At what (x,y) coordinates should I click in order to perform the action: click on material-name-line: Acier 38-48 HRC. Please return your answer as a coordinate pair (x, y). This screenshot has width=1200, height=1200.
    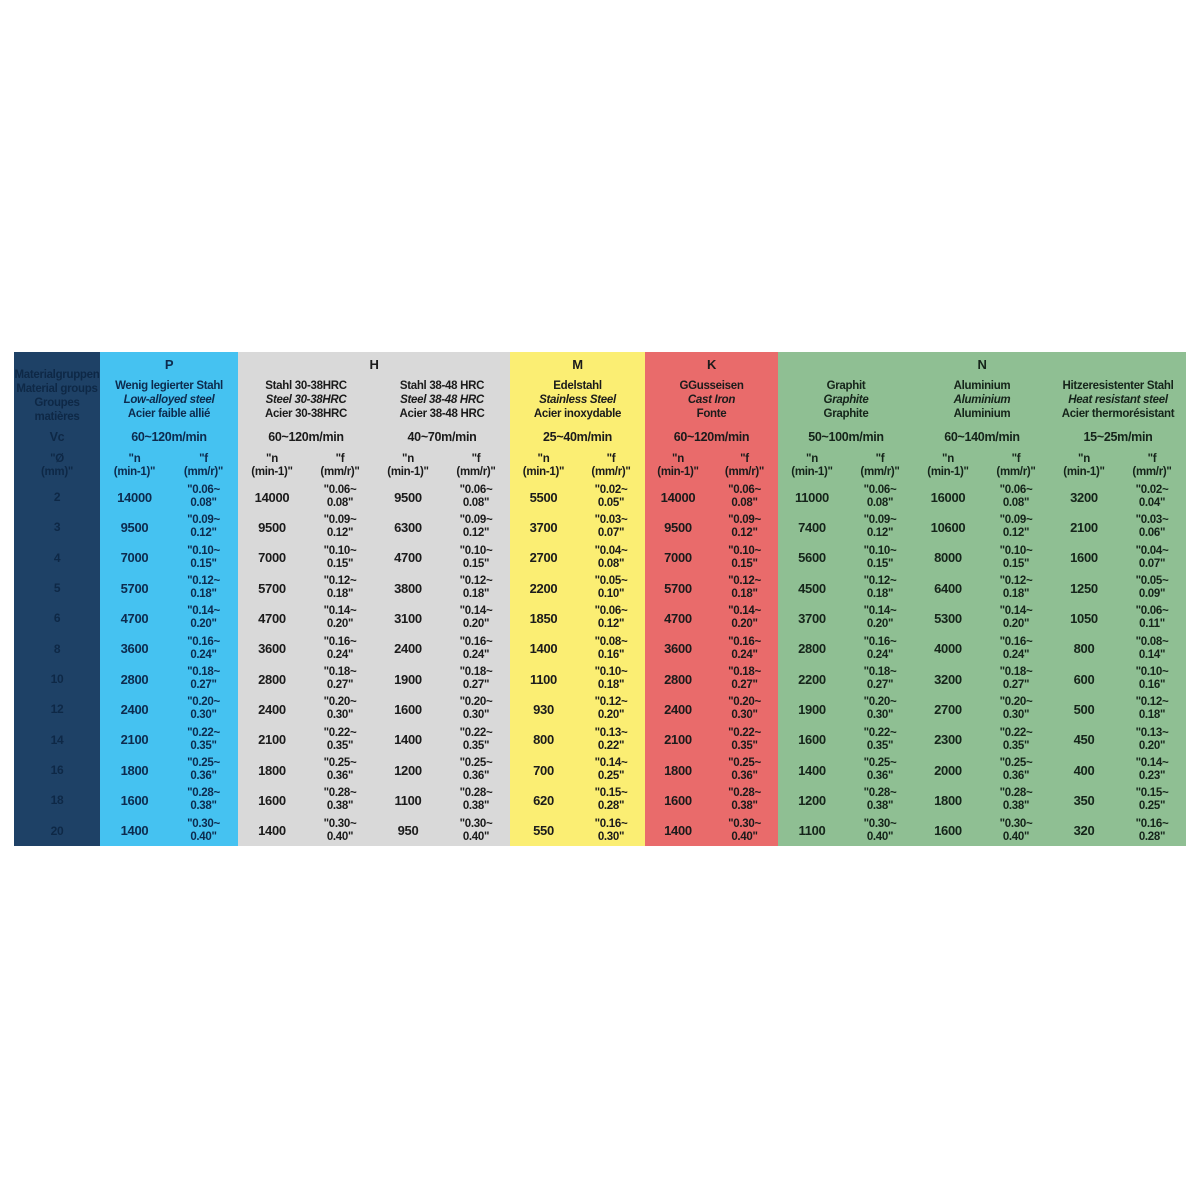
    Looking at the image, I should click on (442, 414).